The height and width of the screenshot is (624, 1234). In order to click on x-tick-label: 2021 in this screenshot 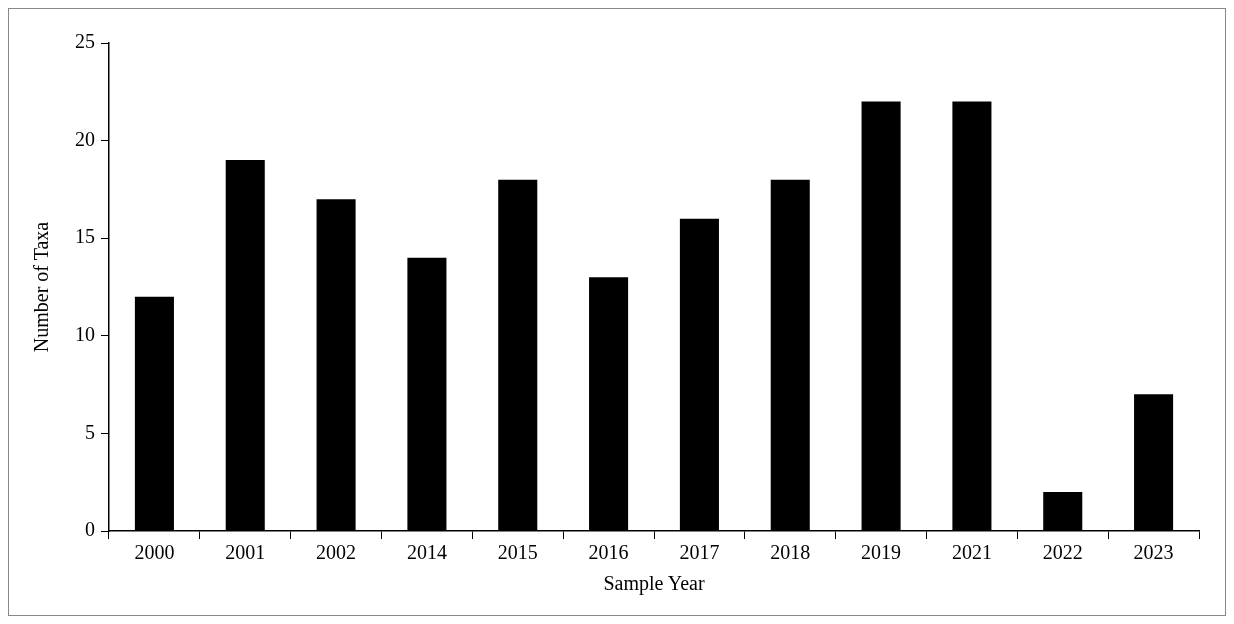, I will do `click(971, 552)`.